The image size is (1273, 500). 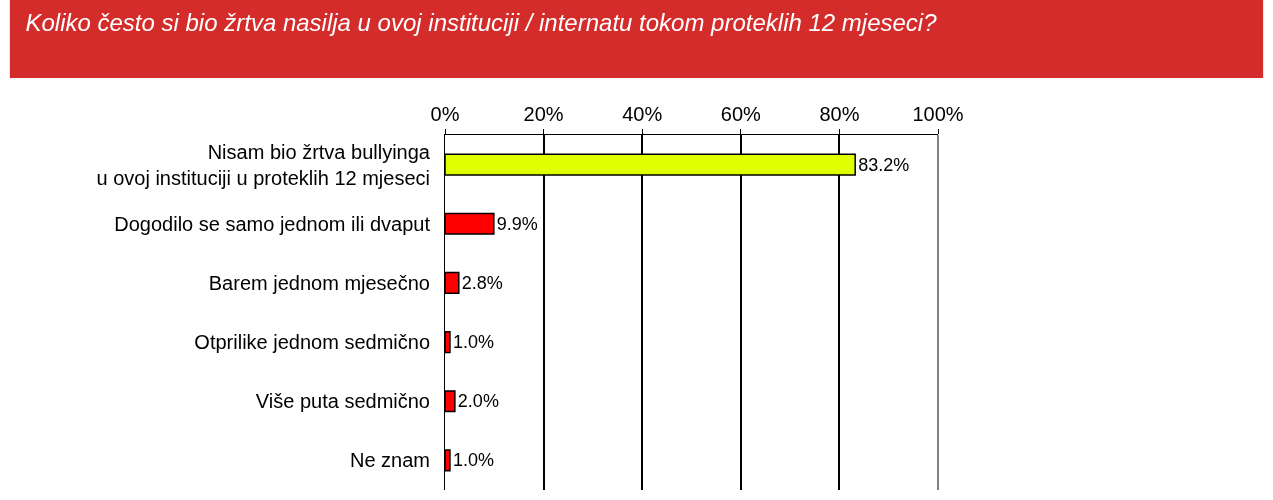 I want to click on y-tick-label: Nisam bio žrtva bullyinga u ovoj instituciji u proteklih 12 mjeseci, so click(x=263, y=164).